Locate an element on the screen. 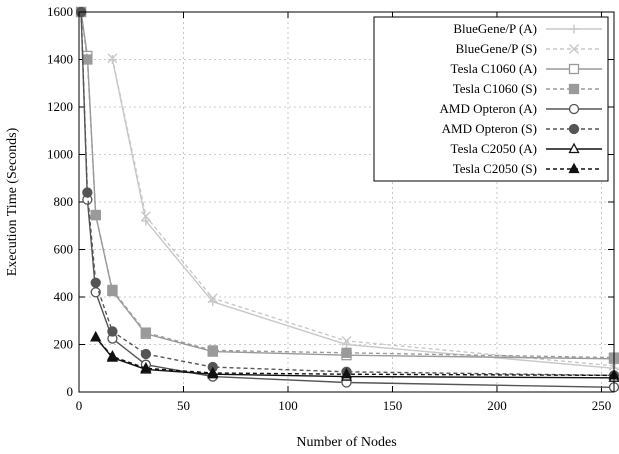  data-point-square-open is located at coordinates (574, 69).